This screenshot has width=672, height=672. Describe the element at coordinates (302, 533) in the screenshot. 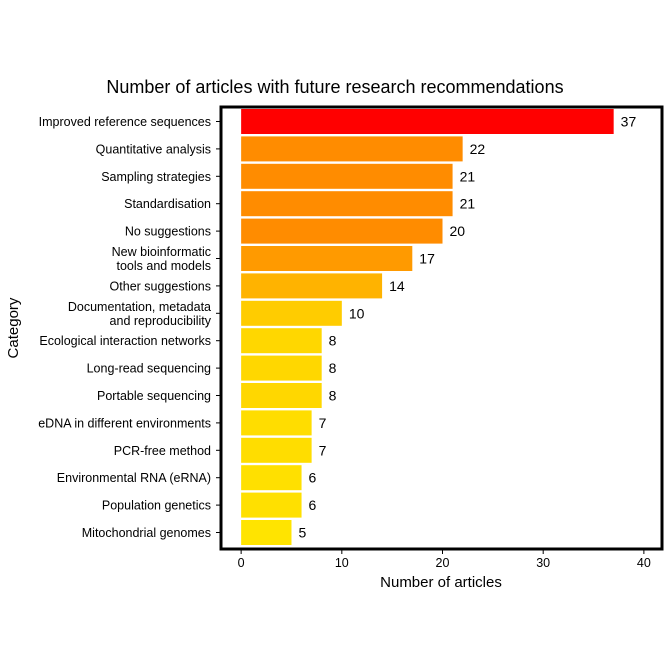

I see `bar-value-label: 5` at that location.